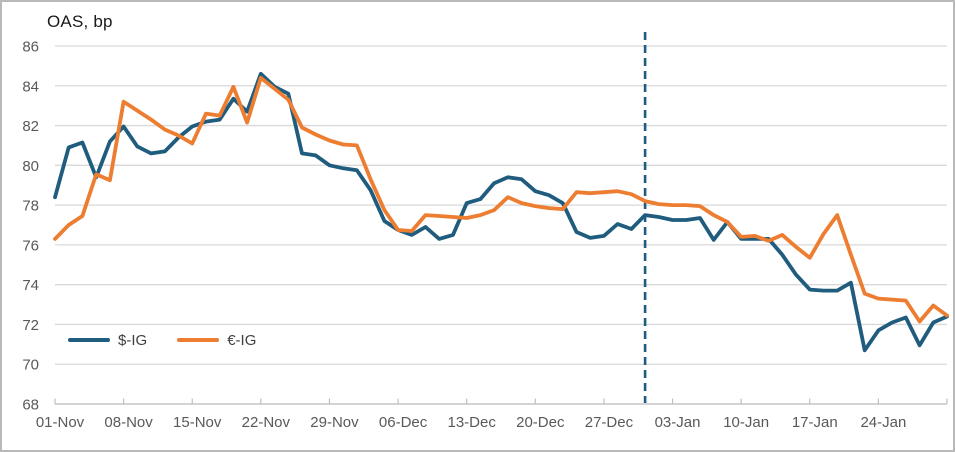 Image resolution: width=955 pixels, height=452 pixels. What do you see at coordinates (197, 422) in the screenshot?
I see `x-tick-label: 15-Nov` at bounding box center [197, 422].